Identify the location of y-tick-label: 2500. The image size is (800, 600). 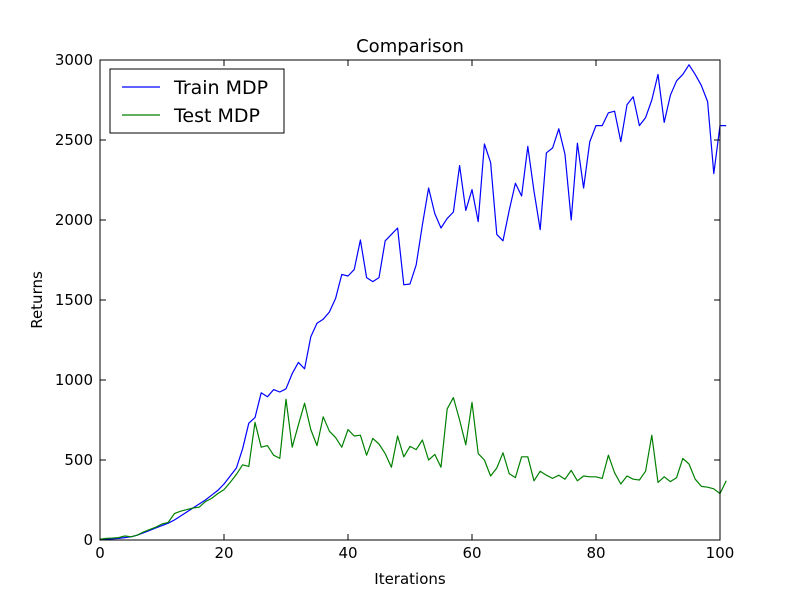
(74, 140).